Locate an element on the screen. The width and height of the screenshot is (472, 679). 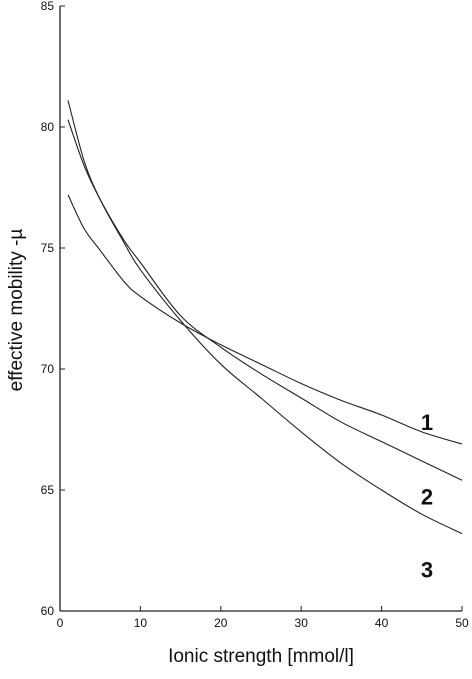
x-tick-label: 40 is located at coordinates (382, 623).